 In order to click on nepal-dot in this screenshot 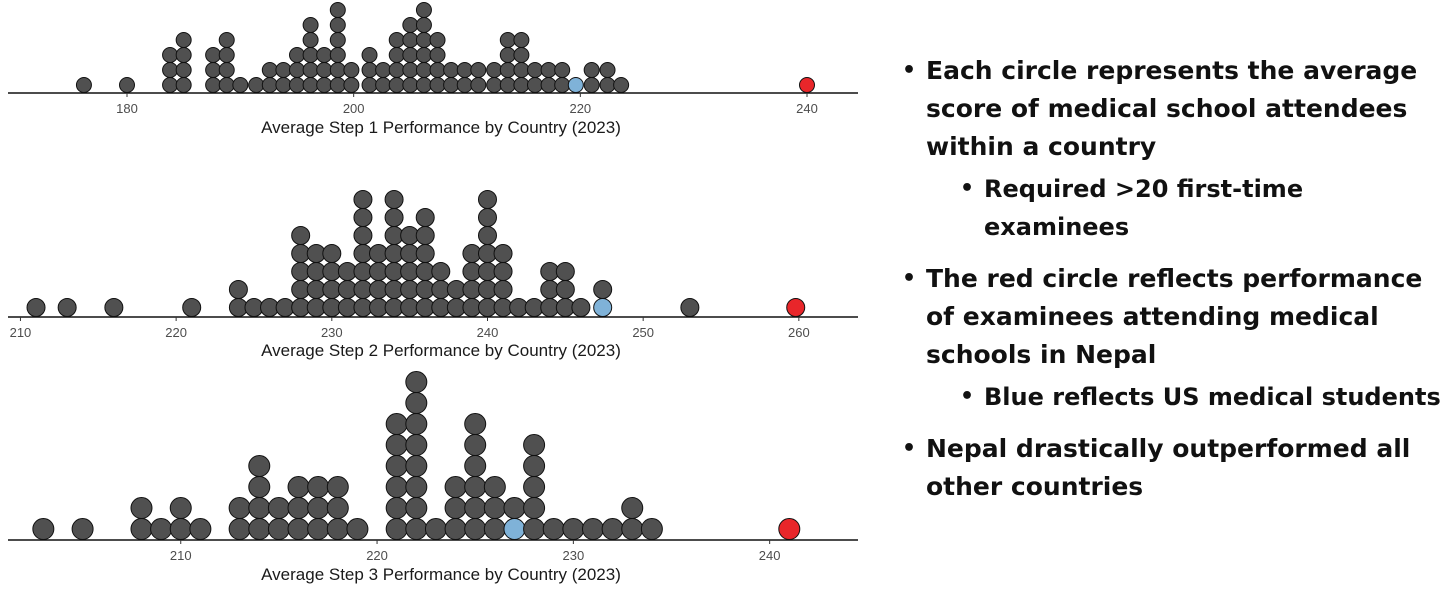, I will do `click(796, 307)`.